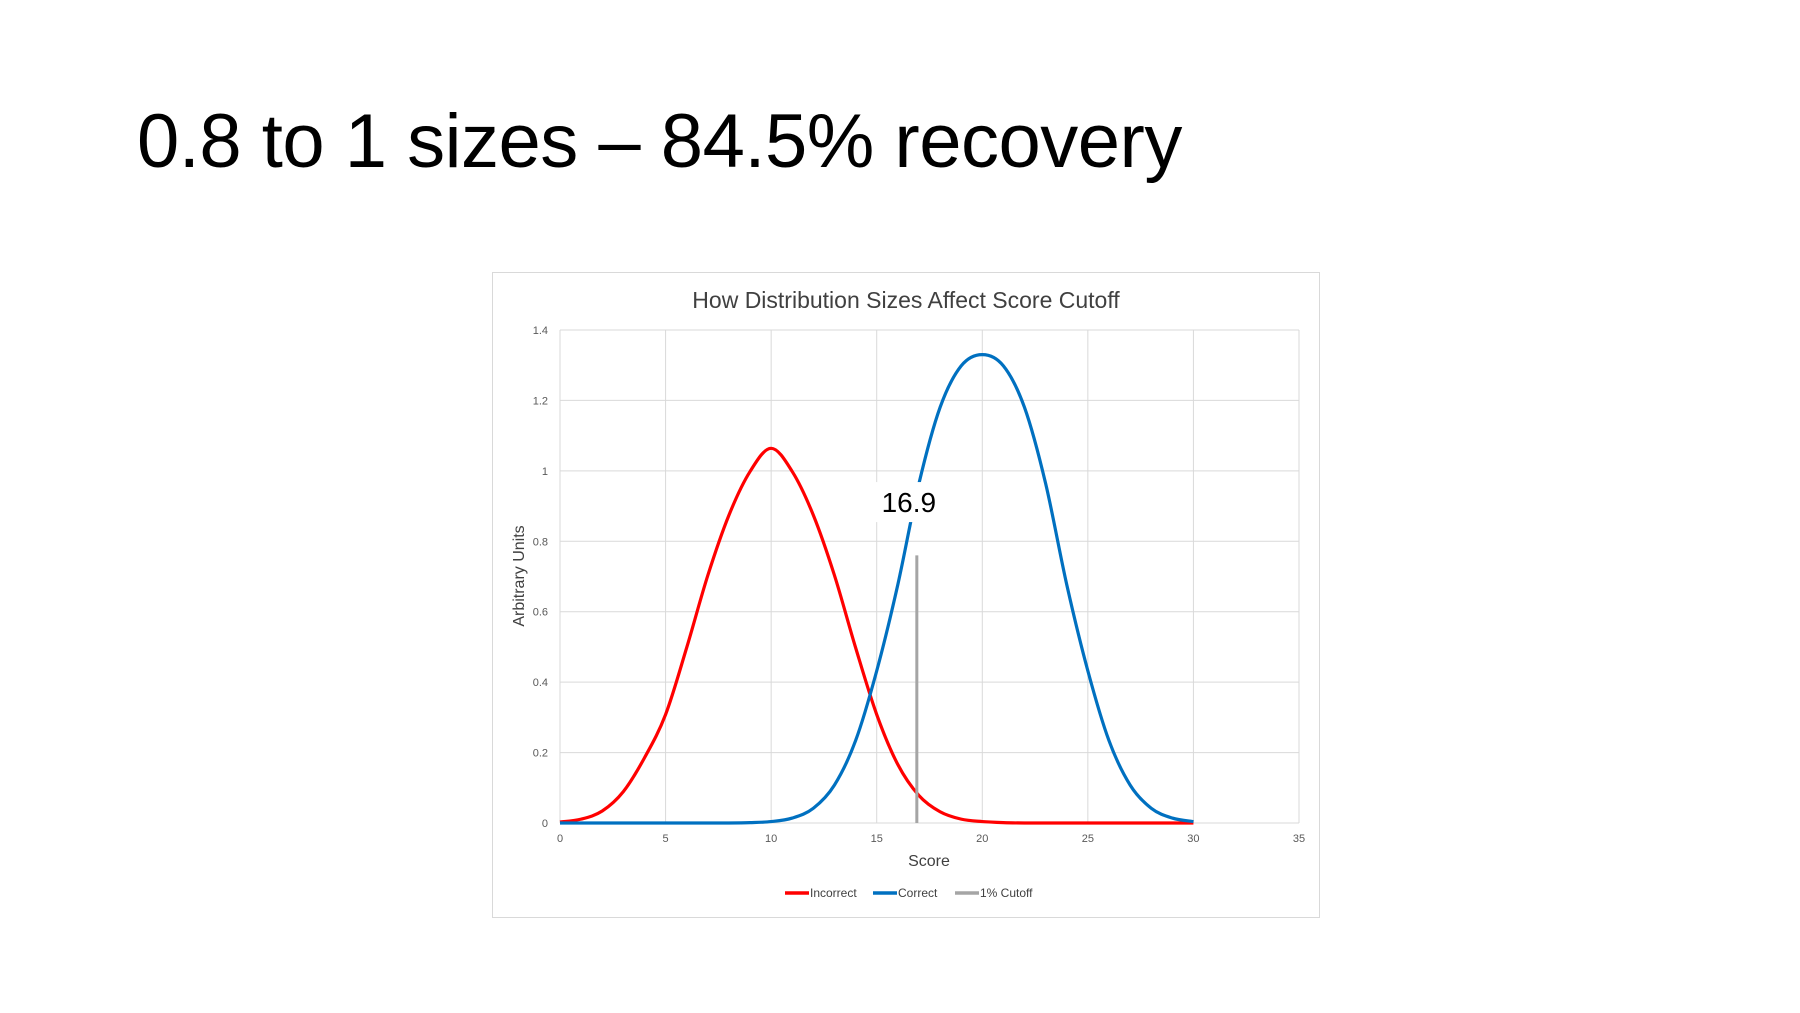 This screenshot has width=1800, height=1013. I want to click on x-tick-label: 30, so click(1193, 839).